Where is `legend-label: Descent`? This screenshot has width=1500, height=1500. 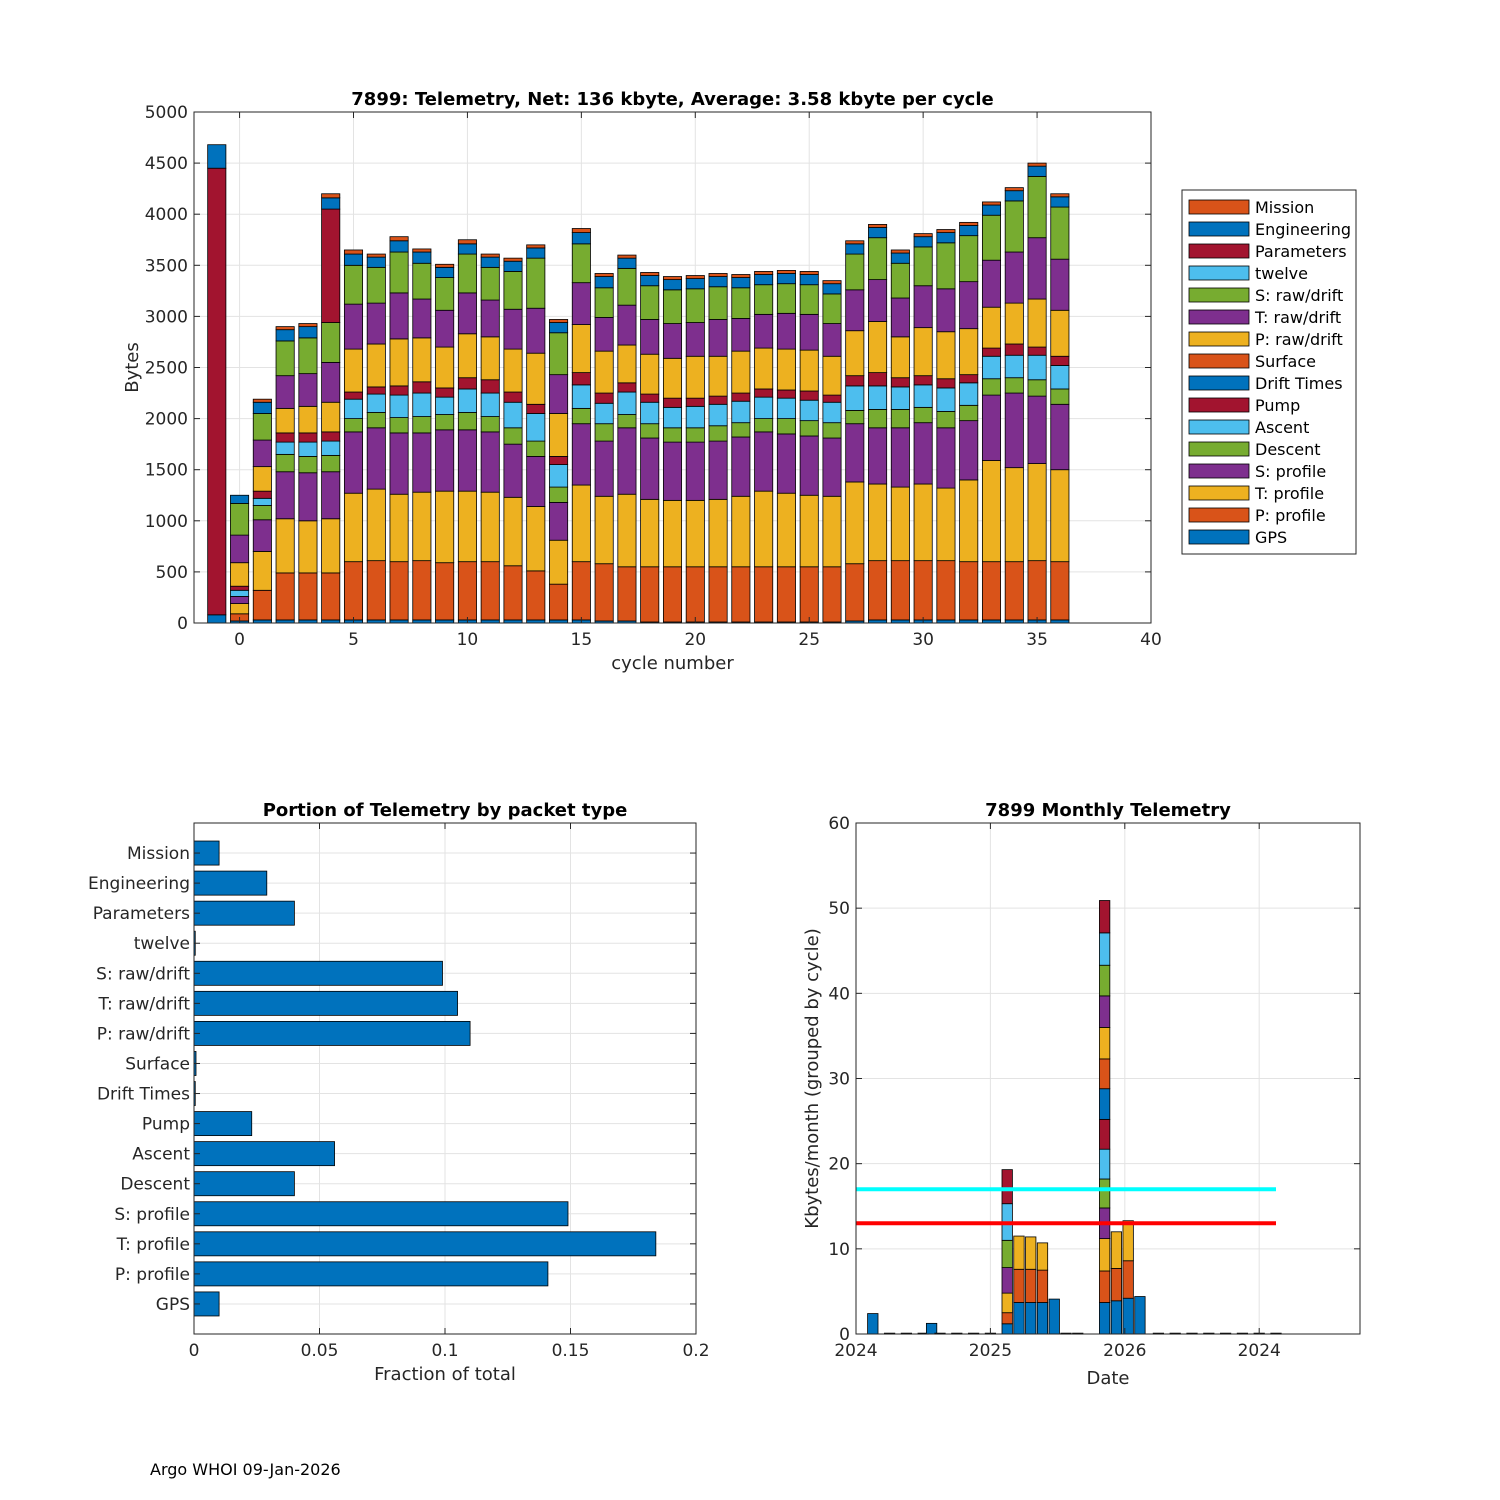
legend-label: Descent is located at coordinates (1288, 449).